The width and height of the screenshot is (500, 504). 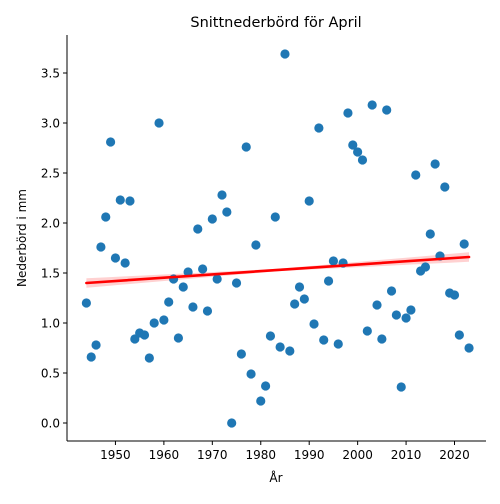 What do you see at coordinates (50, 423) in the screenshot?
I see `y-tick-label: 0.0` at bounding box center [50, 423].